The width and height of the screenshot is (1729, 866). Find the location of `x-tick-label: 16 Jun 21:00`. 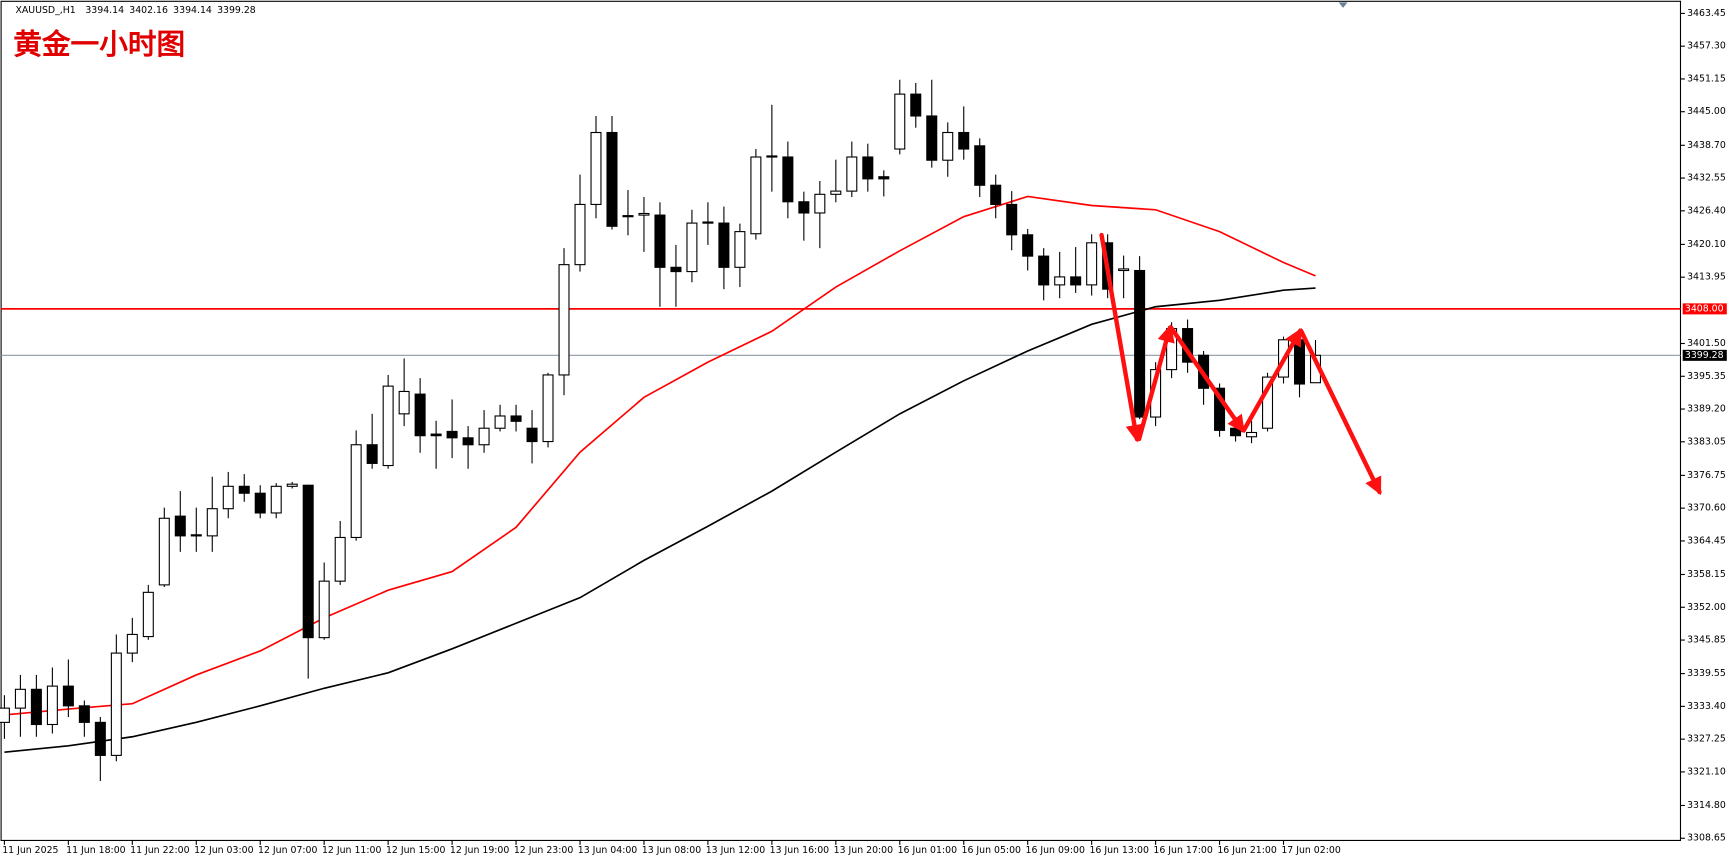

x-tick-label: 16 Jun 21:00 is located at coordinates (1247, 850).